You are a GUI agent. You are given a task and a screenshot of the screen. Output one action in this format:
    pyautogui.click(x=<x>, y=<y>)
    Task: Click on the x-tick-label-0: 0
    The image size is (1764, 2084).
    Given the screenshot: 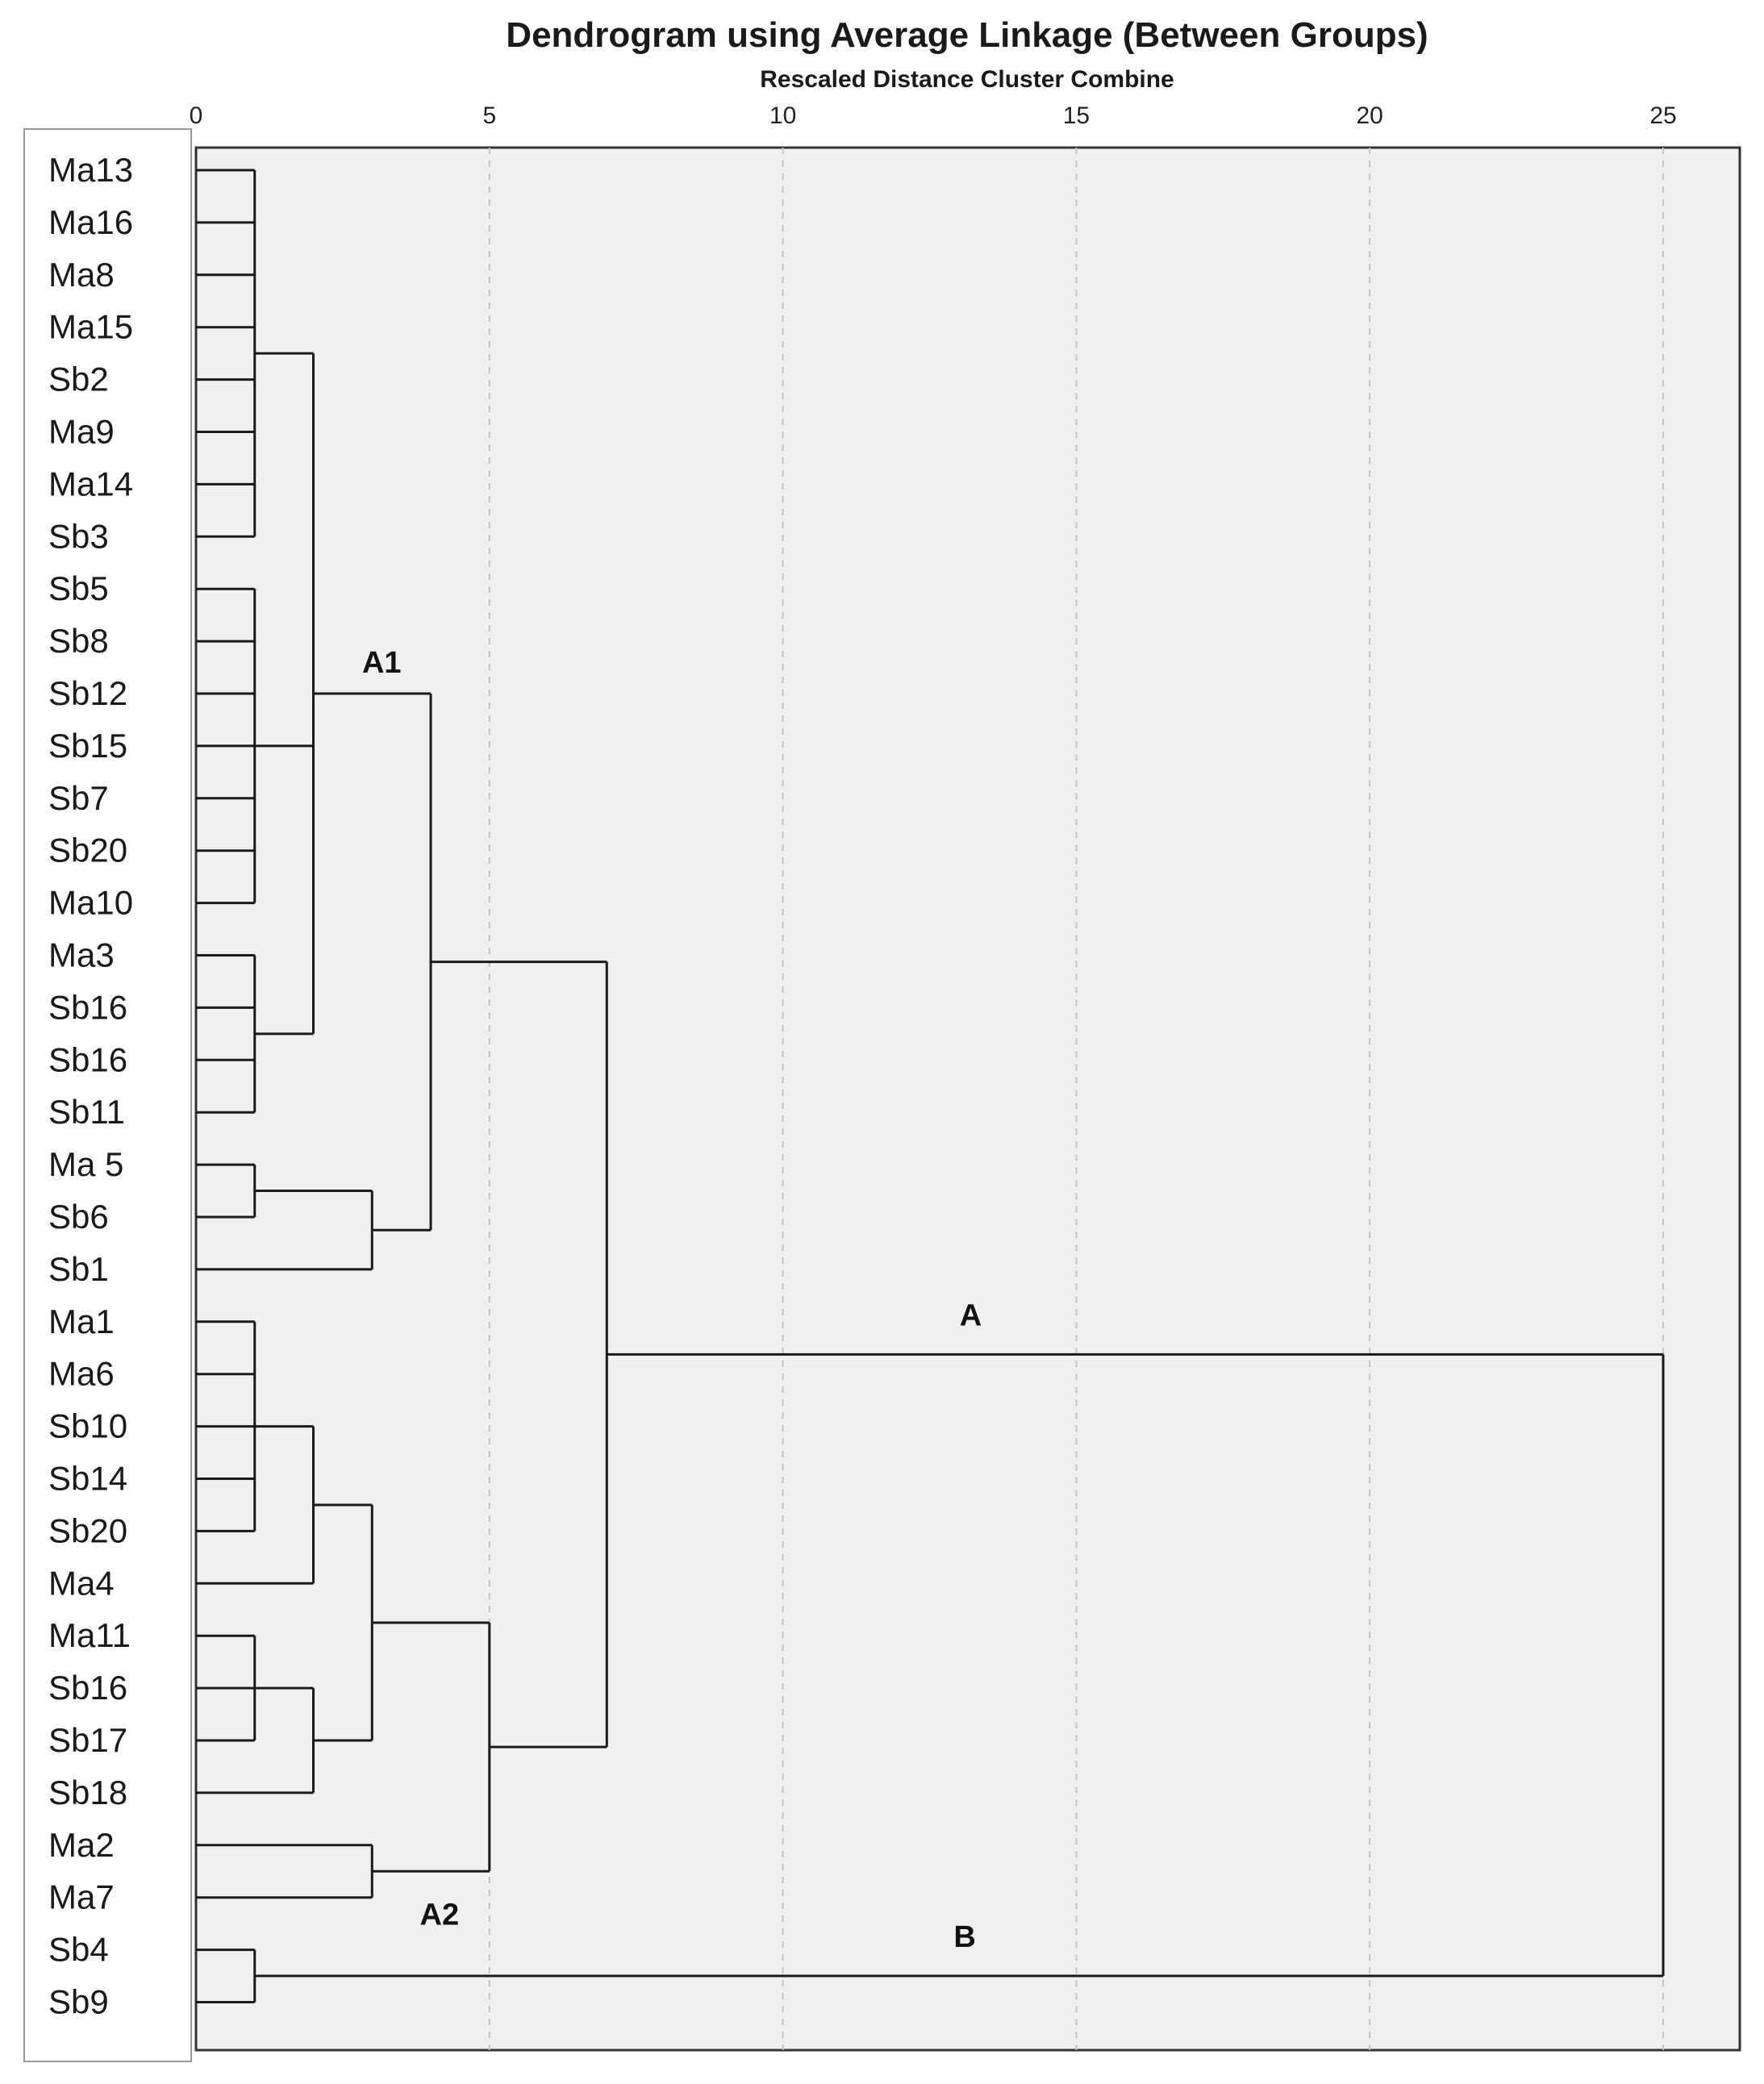 What is the action you would take?
    pyautogui.click(x=197, y=115)
    